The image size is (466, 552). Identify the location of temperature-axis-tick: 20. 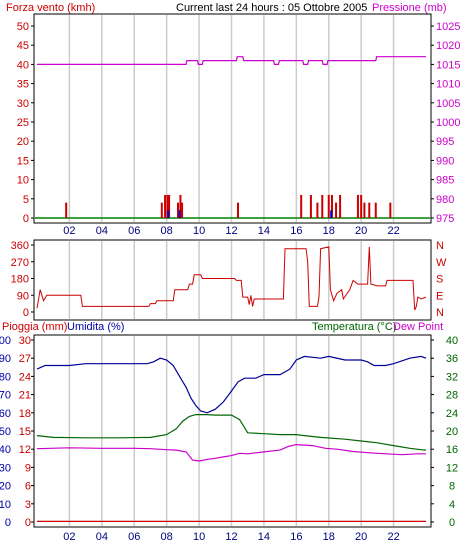
(452, 432).